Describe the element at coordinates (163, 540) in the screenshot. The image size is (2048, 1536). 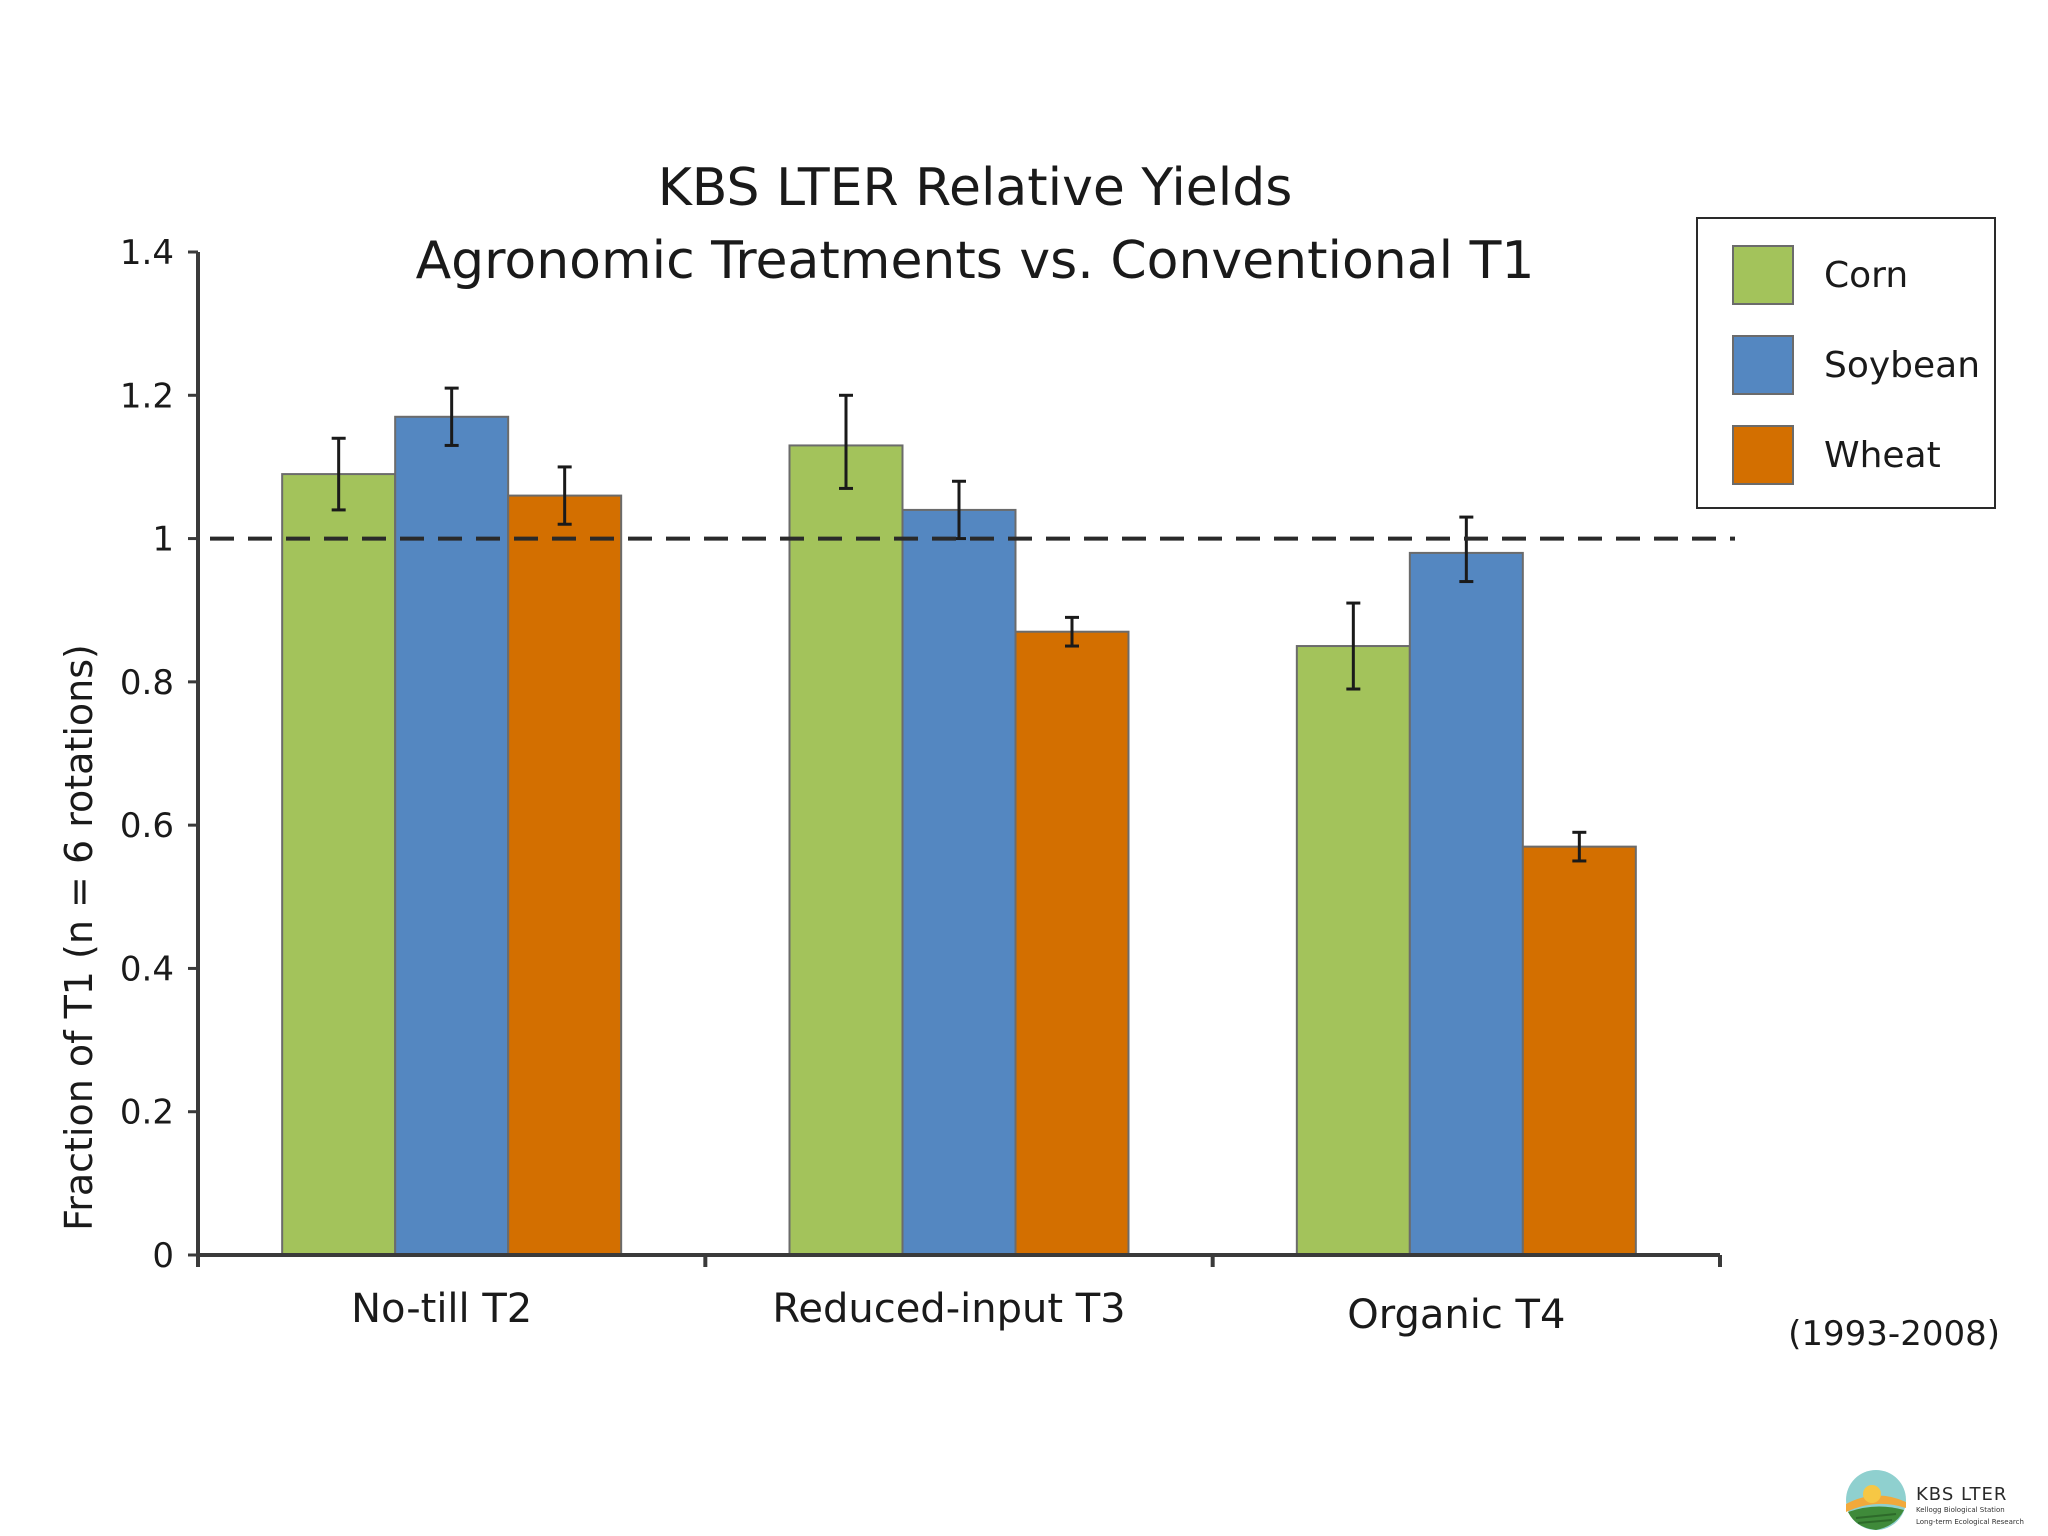
I see `y-tick-label: 1` at that location.